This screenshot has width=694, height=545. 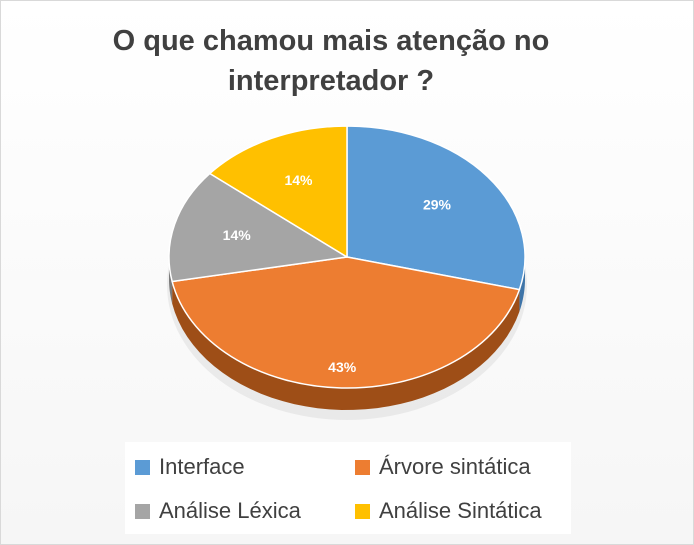 What do you see at coordinates (455, 466) in the screenshot?
I see `legend-label-arvore-sintatica: Árvore sintática` at bounding box center [455, 466].